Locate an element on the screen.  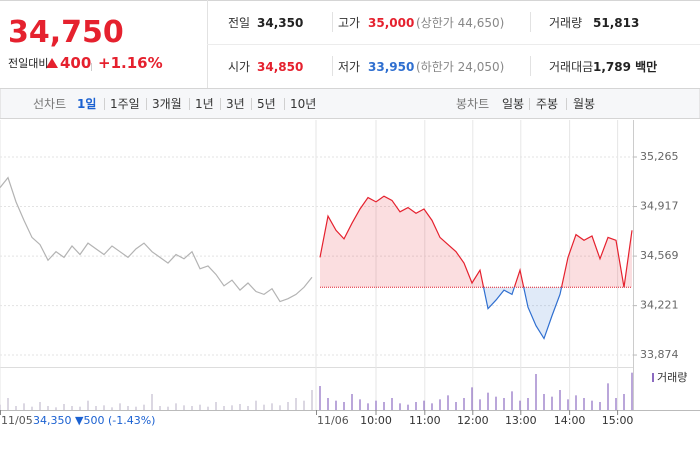
x-tick-label: 10:00 is located at coordinates (376, 420).